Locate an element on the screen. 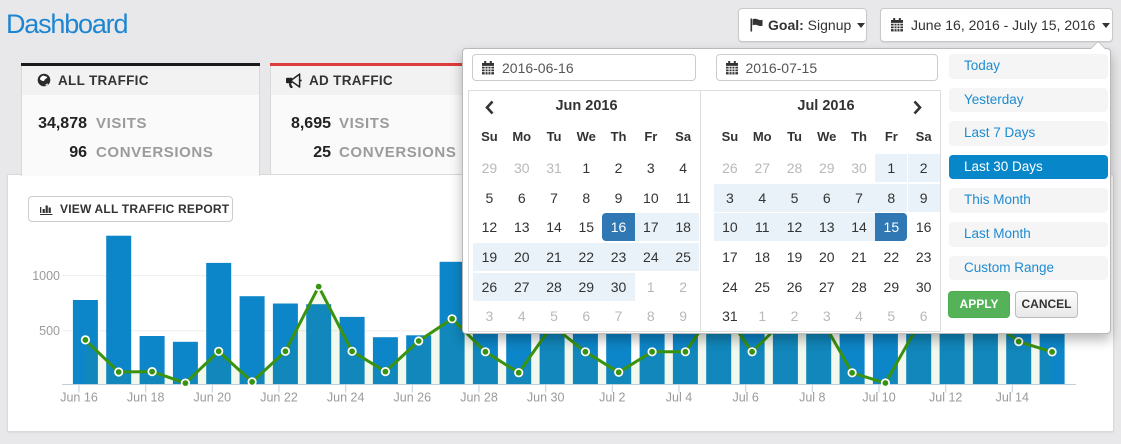  svg-text: Jun 30 is located at coordinates (546, 398).